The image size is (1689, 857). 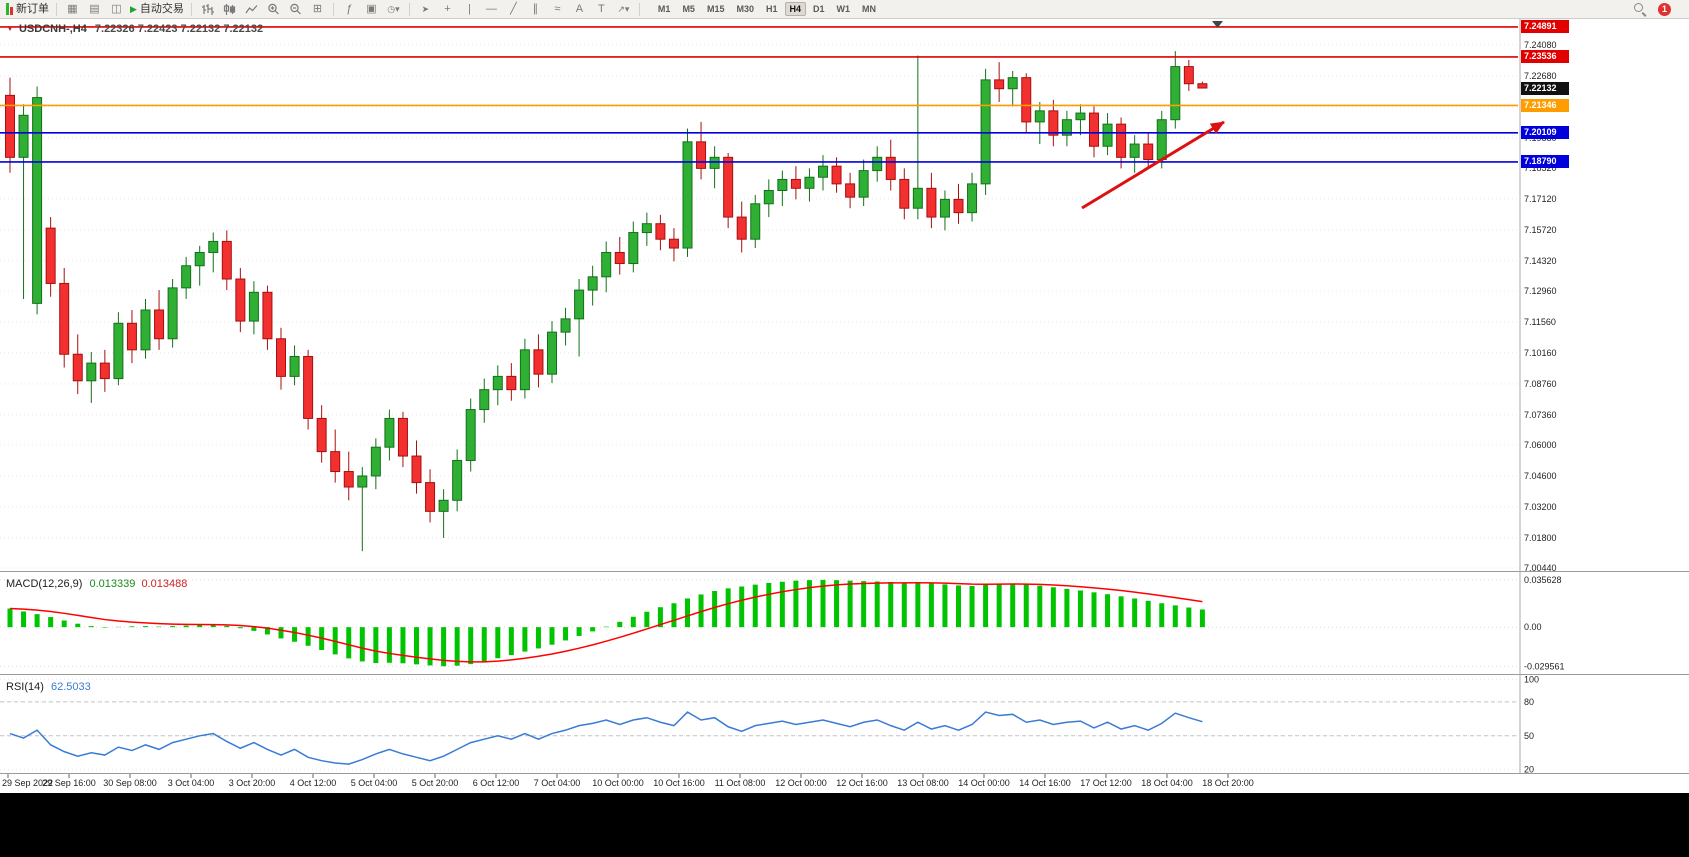 I want to click on candlestick-icon, so click(x=229, y=9).